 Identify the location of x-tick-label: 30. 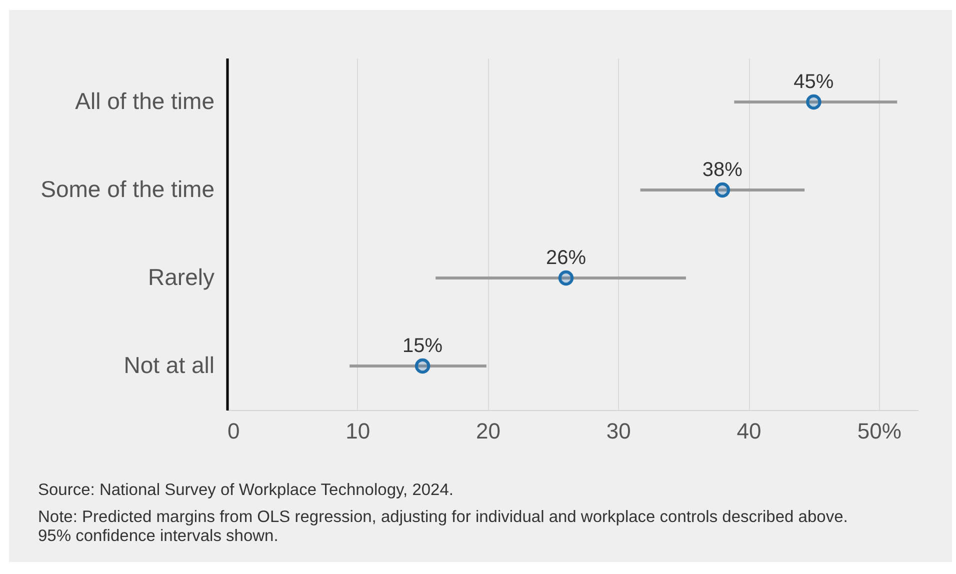
(618, 431).